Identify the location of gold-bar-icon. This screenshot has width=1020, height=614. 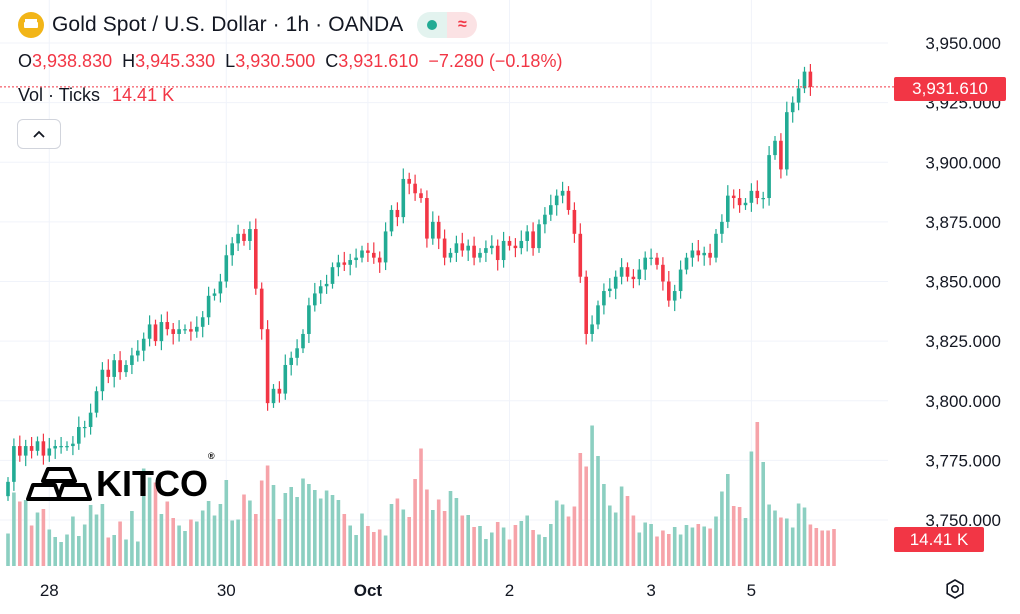
(31, 25).